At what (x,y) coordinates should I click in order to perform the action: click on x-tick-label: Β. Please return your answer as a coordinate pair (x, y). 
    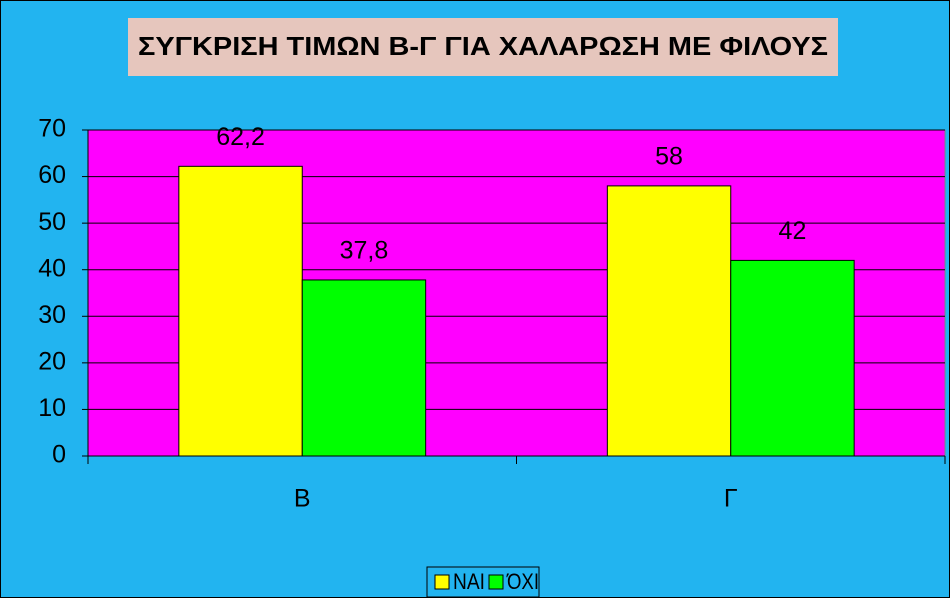
    Looking at the image, I should click on (302, 499).